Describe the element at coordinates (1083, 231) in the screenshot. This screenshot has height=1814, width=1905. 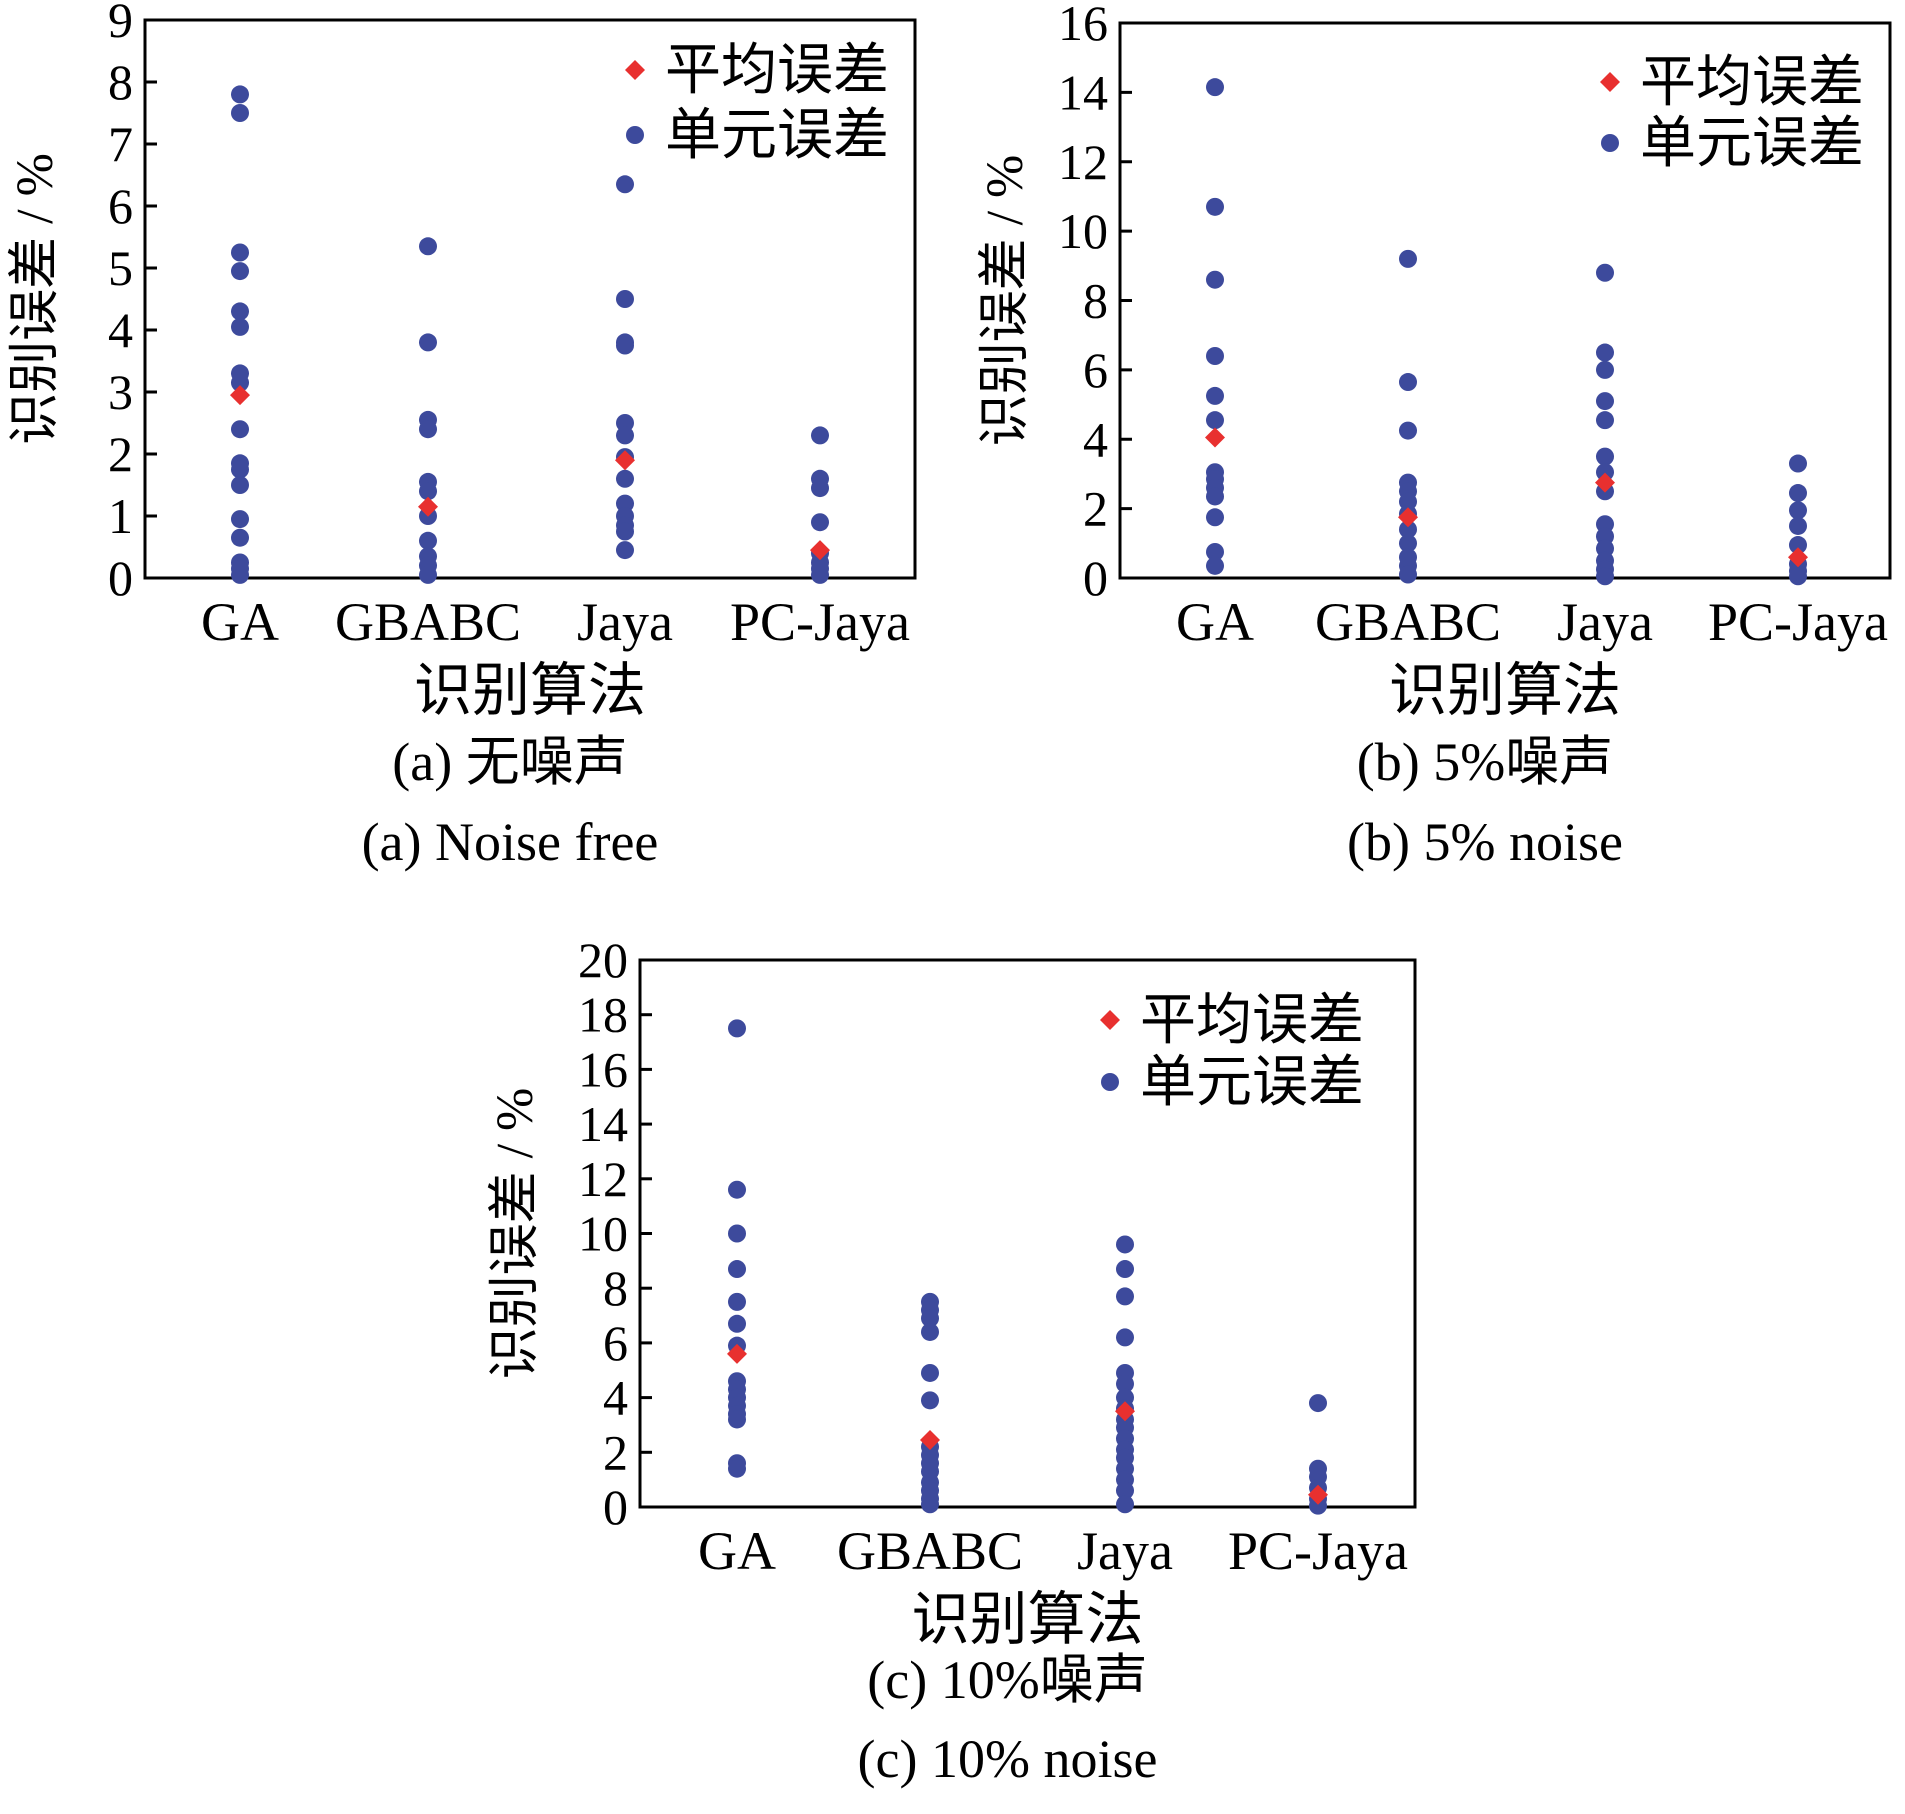
I see `y-tick-label: 10` at that location.